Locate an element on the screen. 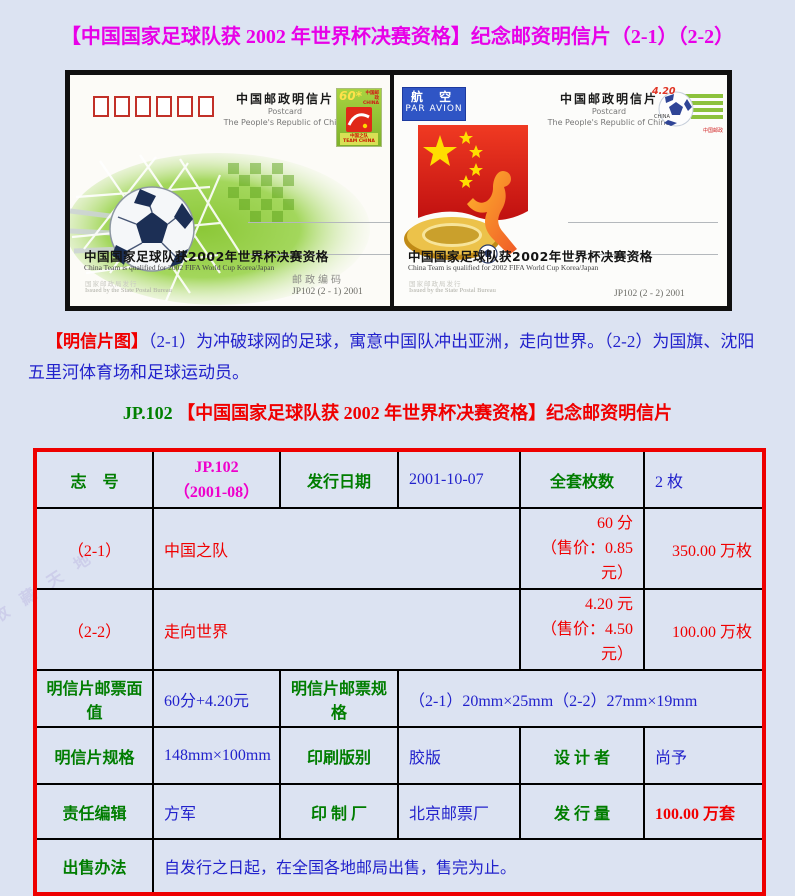 The width and height of the screenshot is (795, 896). postcard-serial: JP102 (2 - 1) 2001 is located at coordinates (327, 292).